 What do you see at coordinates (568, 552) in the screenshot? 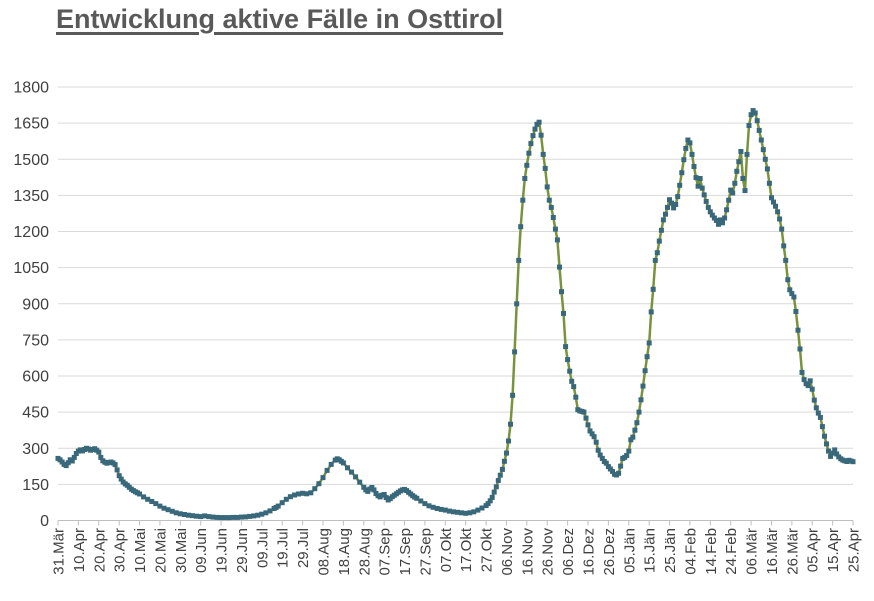
I see `svg-text: 06.Dez` at bounding box center [568, 552].